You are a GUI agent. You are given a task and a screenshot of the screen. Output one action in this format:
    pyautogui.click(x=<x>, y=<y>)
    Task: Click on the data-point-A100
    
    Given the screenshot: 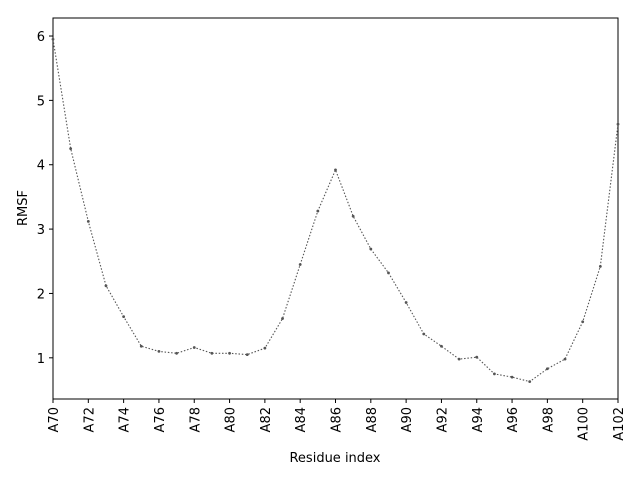 What is the action you would take?
    pyautogui.click(x=583, y=322)
    